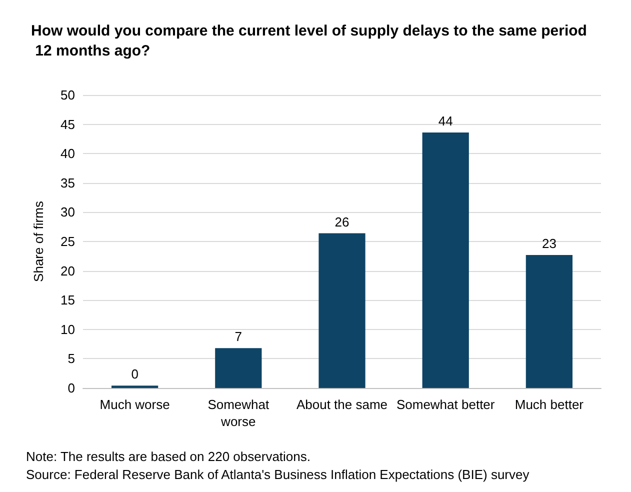  I want to click on y-axis-title: Share of firms, so click(38, 241).